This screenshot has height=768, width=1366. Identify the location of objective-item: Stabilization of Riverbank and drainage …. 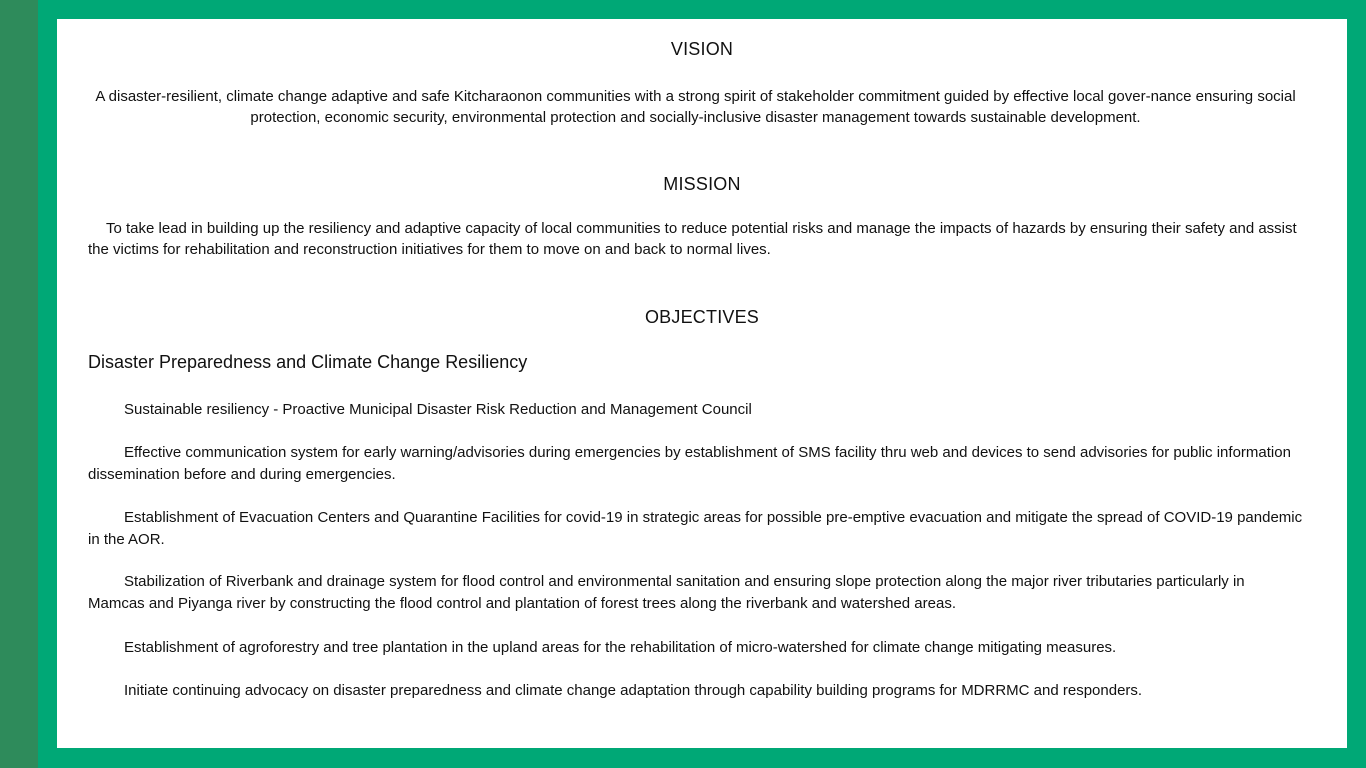
(666, 592).